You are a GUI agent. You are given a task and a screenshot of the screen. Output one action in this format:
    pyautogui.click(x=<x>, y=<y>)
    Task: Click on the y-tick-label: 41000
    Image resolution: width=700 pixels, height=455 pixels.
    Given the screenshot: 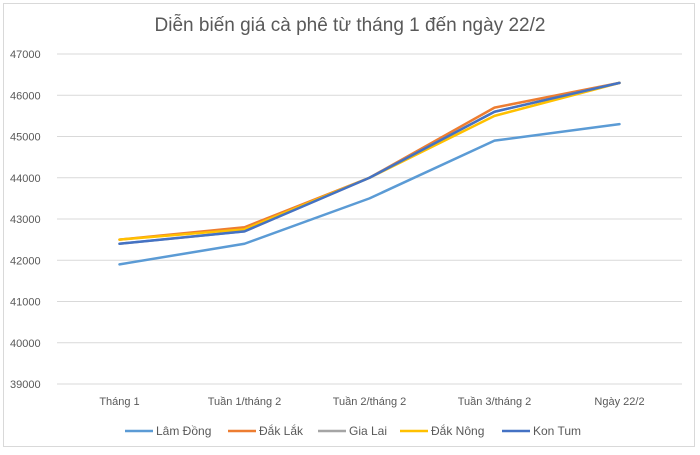 What is the action you would take?
    pyautogui.click(x=25, y=303)
    